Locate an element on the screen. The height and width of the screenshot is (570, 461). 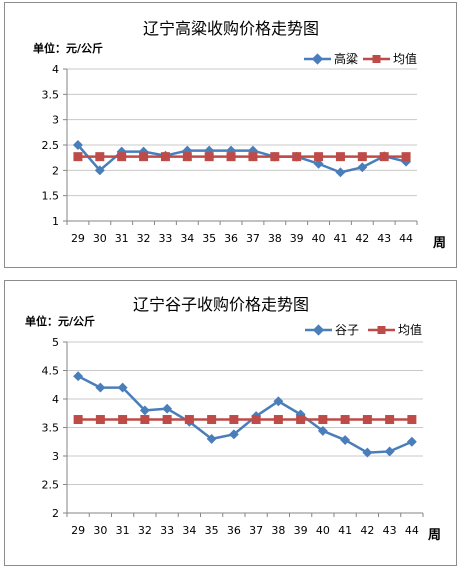
y-tick-labels: 1 1.5 2 2.5 3 3.5 4 is located at coordinates (51, 145).